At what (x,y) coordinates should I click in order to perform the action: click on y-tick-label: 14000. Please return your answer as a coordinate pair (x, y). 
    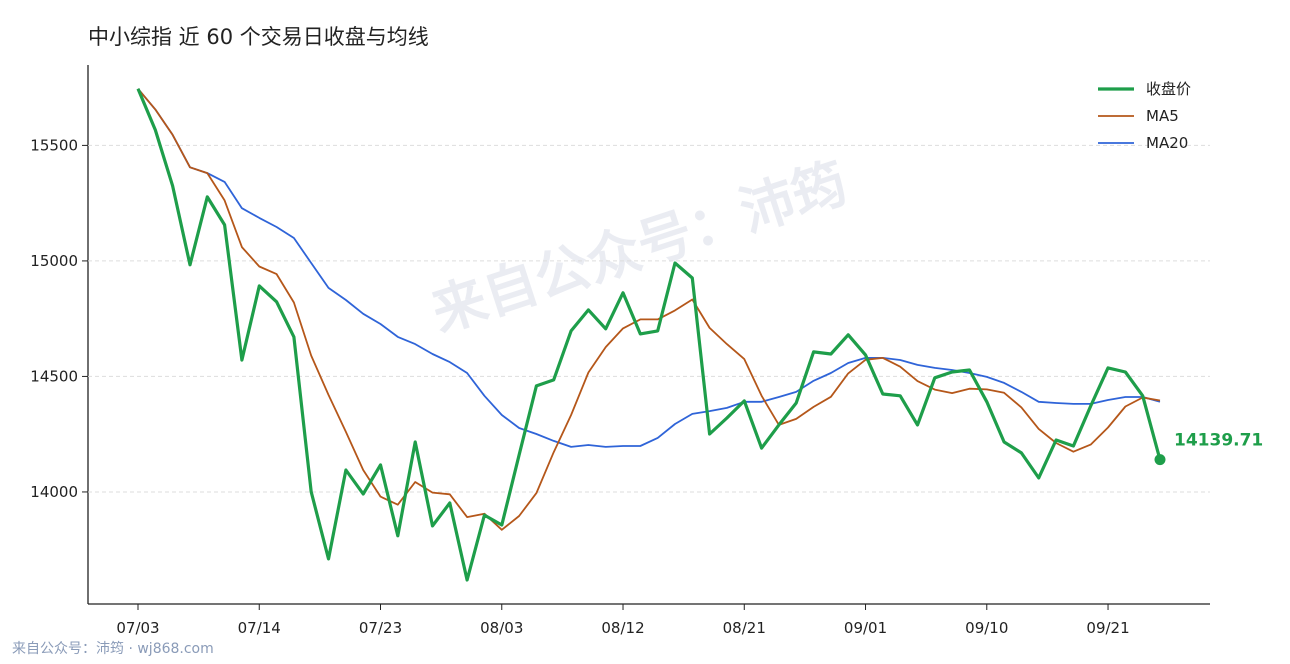
    Looking at the image, I should click on (54, 492).